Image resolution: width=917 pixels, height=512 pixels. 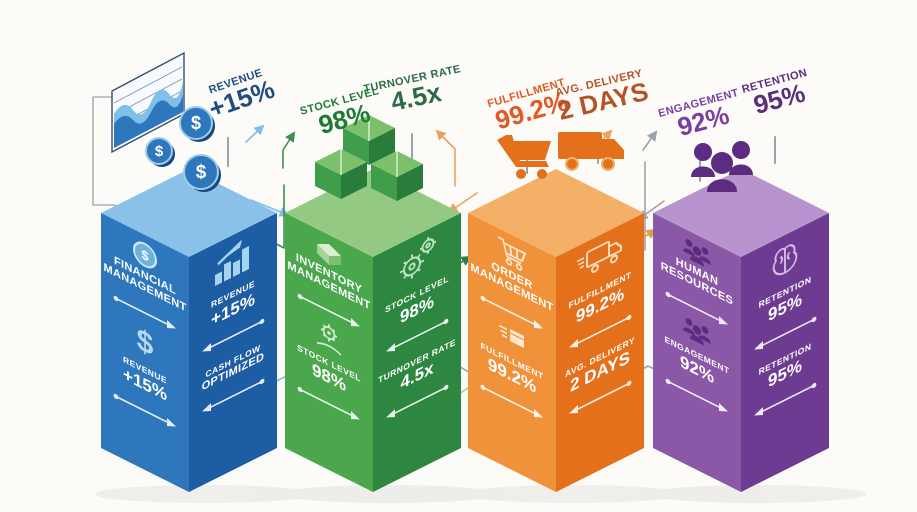 I want to click on stacked-boxes-icon, so click(x=369, y=158).